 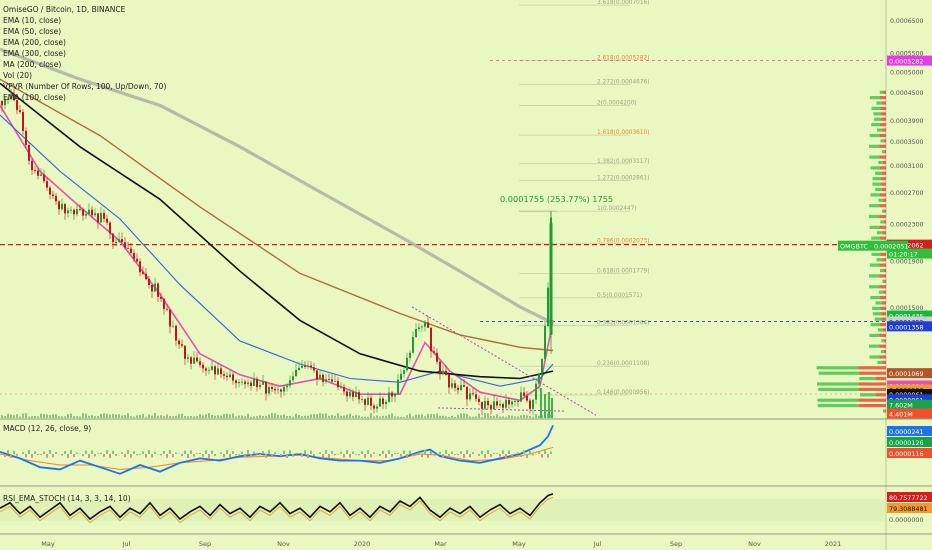 What do you see at coordinates (909, 399) in the screenshot?
I see `price-badge` at bounding box center [909, 399].